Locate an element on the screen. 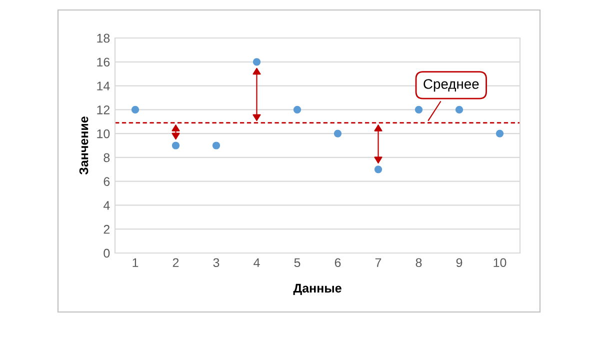 The width and height of the screenshot is (591, 346). x-tick-label: 4 is located at coordinates (257, 262).